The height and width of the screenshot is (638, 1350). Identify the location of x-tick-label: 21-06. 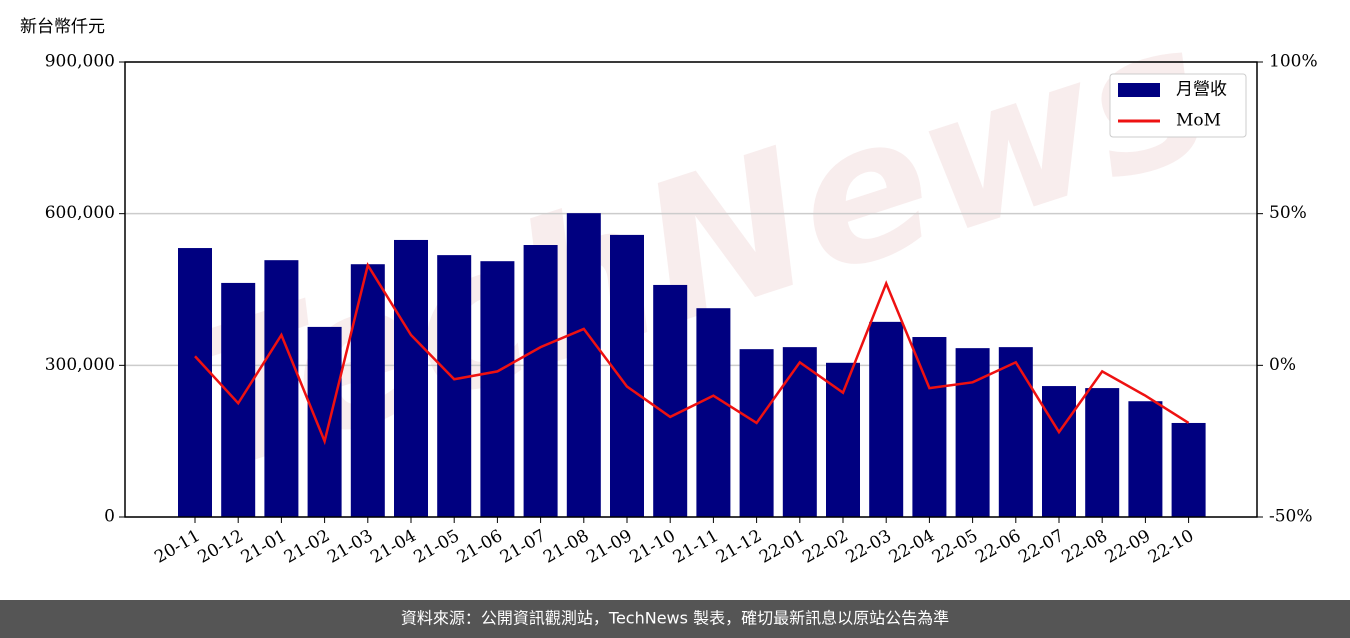
(480, 547).